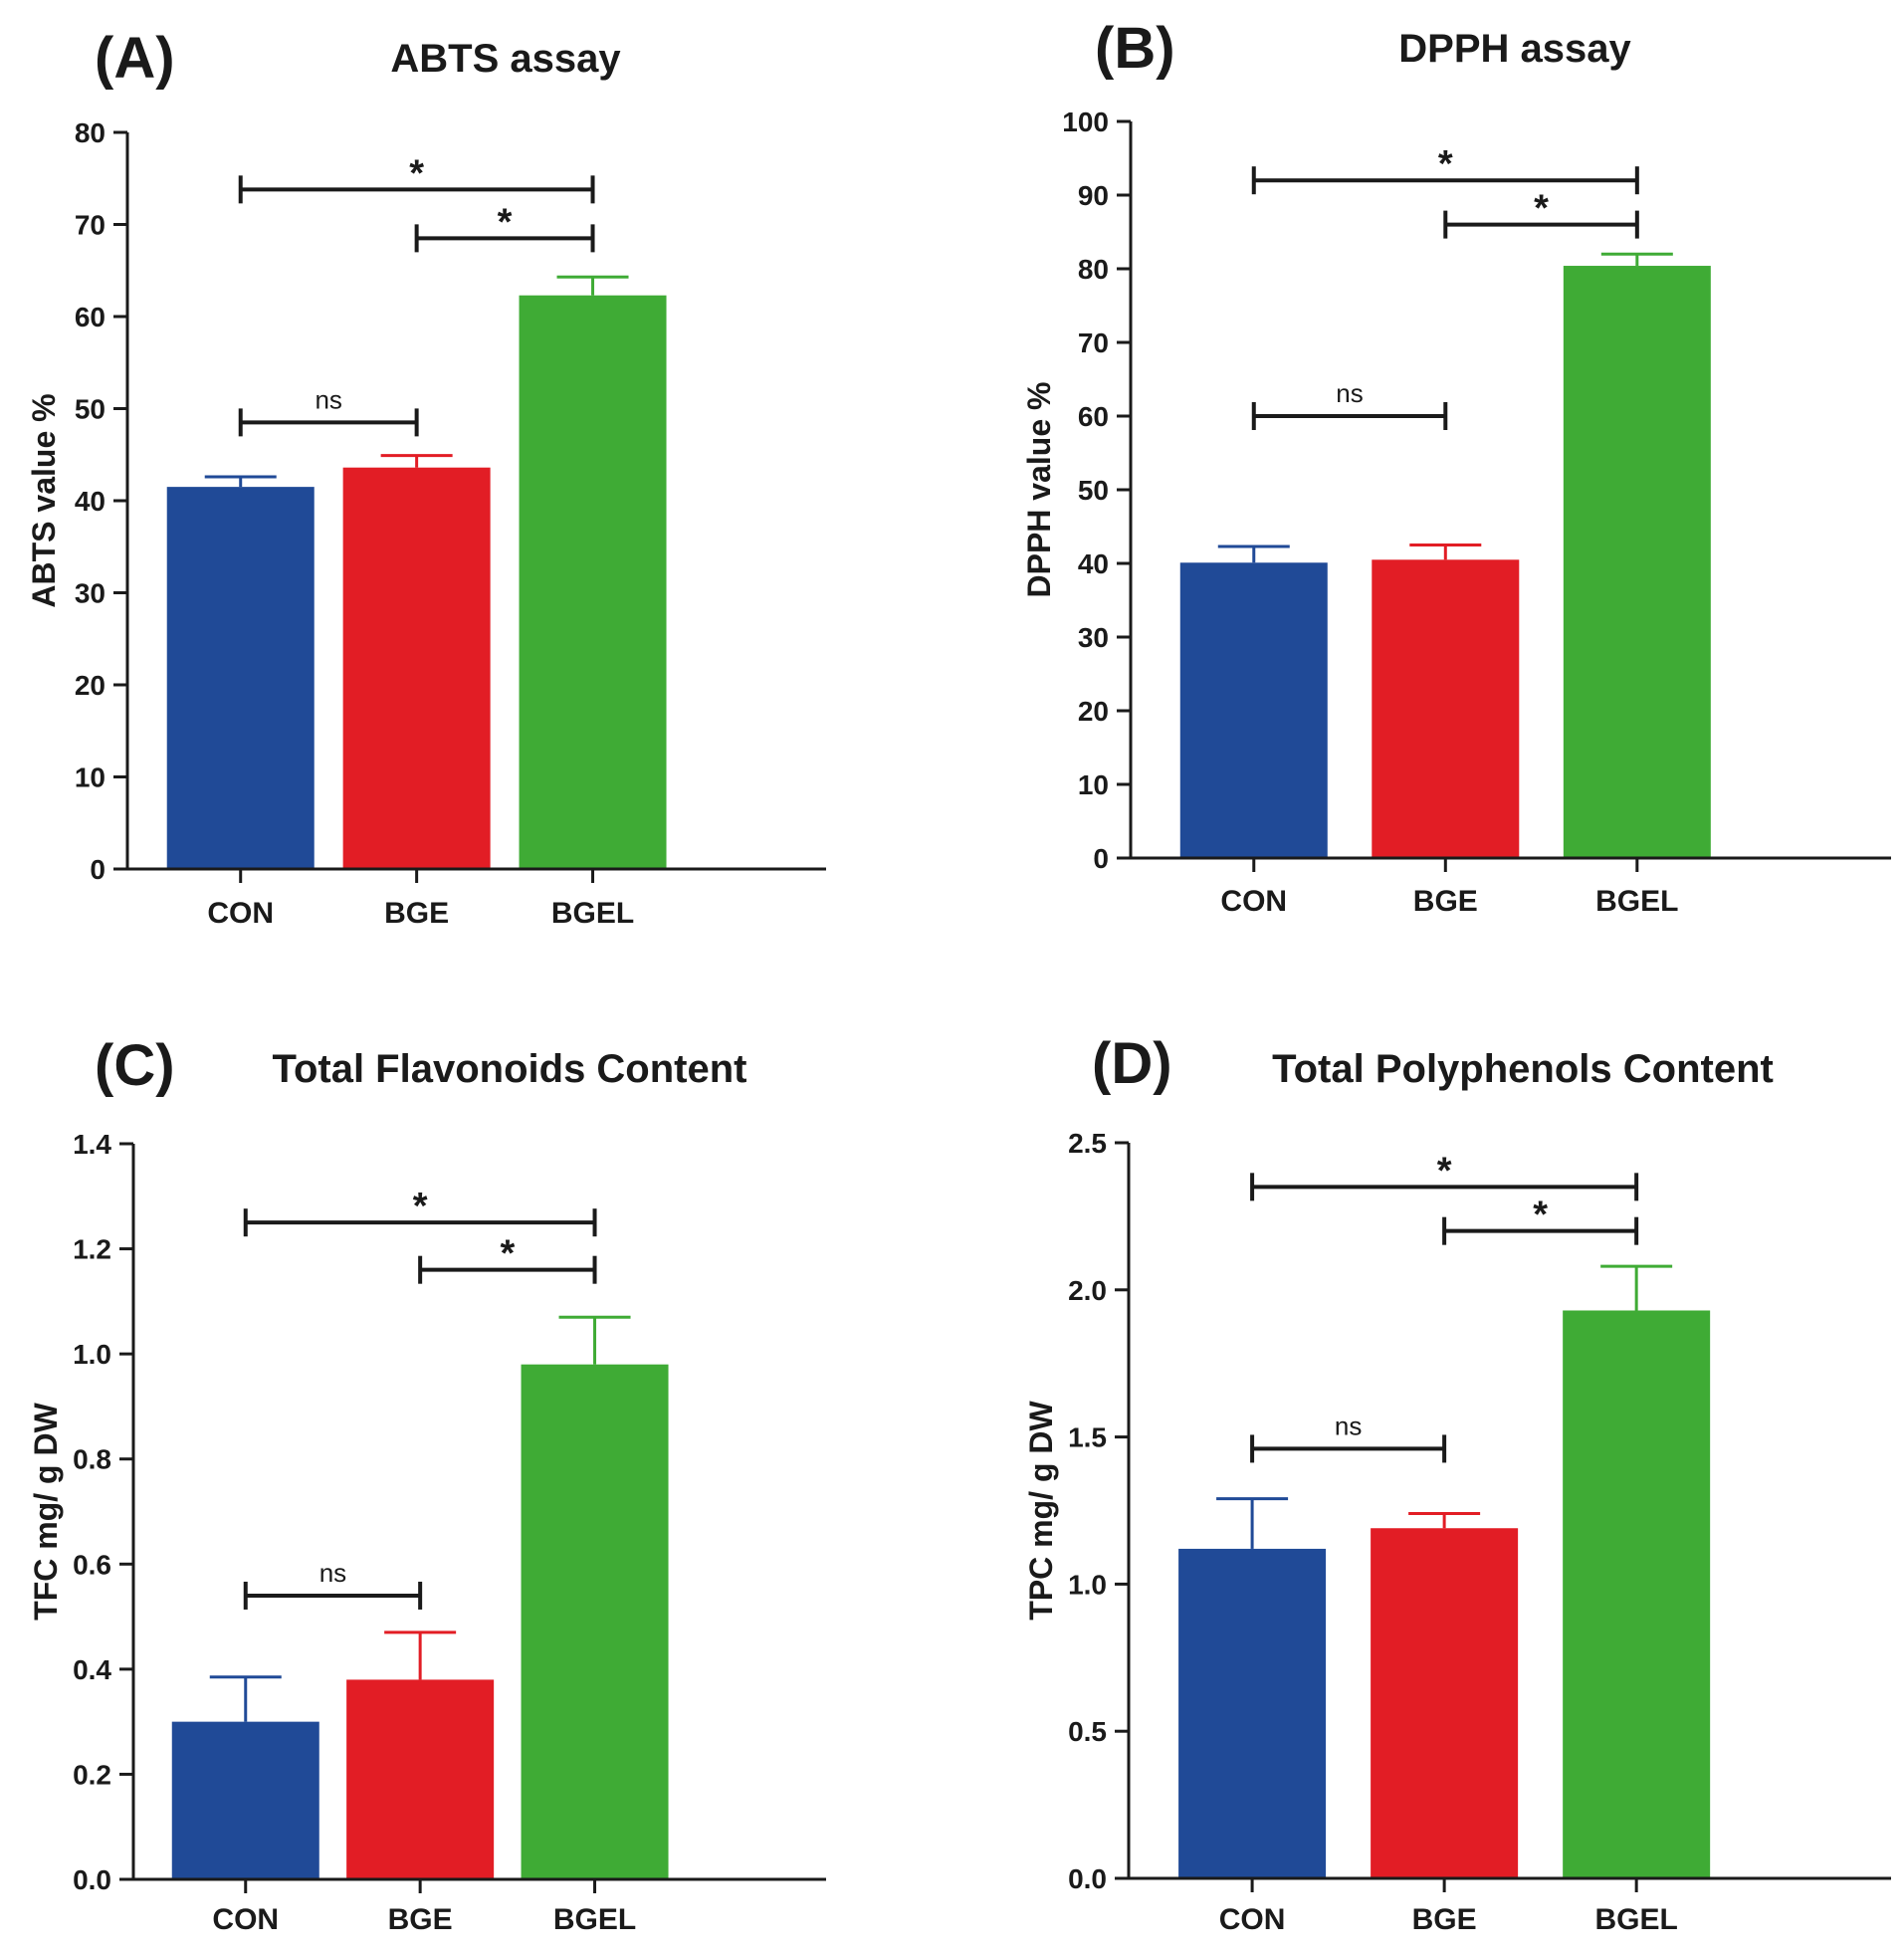 Image resolution: width=1904 pixels, height=1956 pixels. What do you see at coordinates (509, 1069) in the screenshot?
I see `chart-title: Total Flavonoids Content` at bounding box center [509, 1069].